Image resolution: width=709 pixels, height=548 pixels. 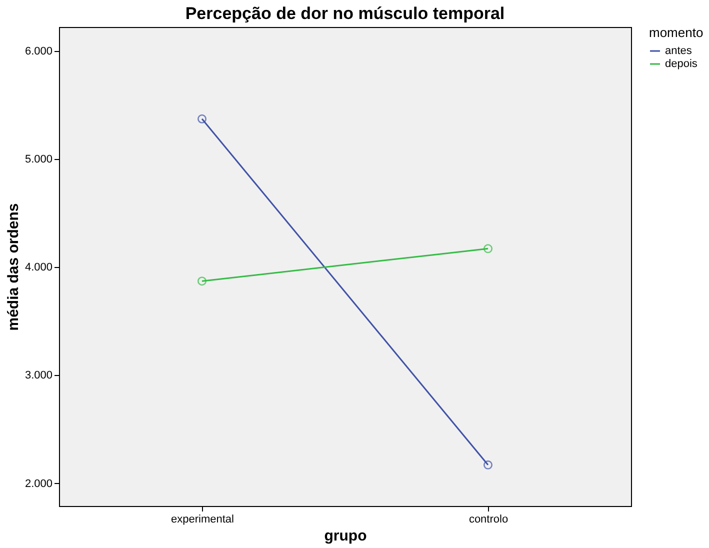 I want to click on x-axis-title: grupo, so click(x=345, y=536).